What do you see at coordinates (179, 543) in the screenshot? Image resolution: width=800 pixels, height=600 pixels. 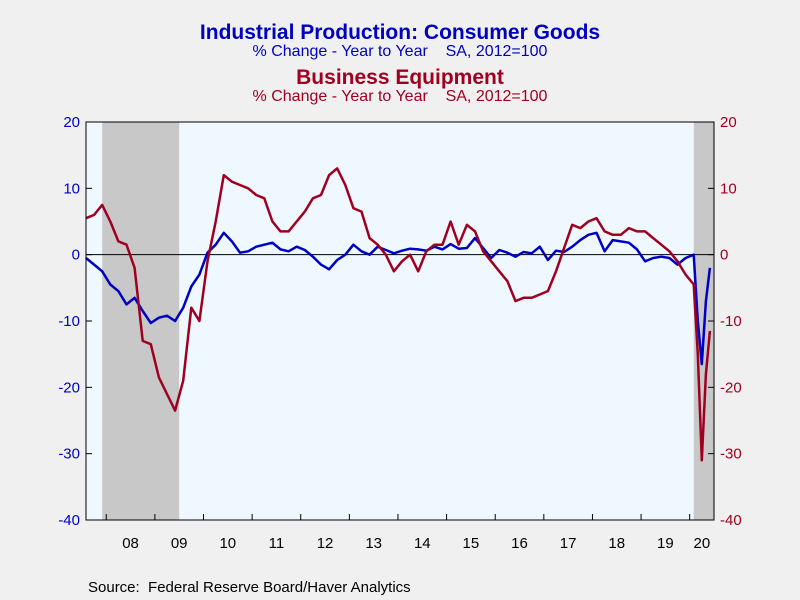 I see `x-tick-label: 09` at bounding box center [179, 543].